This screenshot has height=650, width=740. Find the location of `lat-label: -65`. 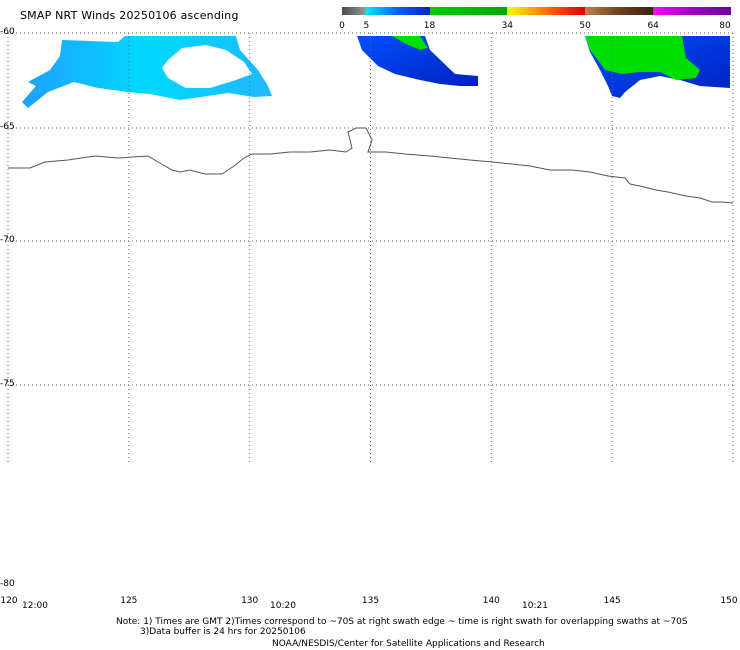

lat-label: -65 is located at coordinates (7, 127).